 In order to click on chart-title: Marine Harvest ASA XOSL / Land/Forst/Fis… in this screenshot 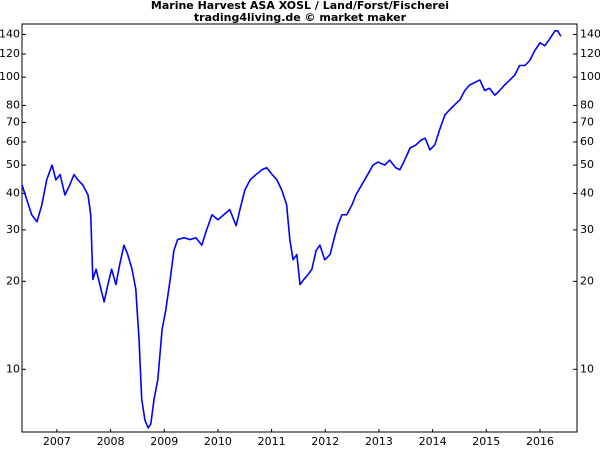, I will do `click(300, 6)`.